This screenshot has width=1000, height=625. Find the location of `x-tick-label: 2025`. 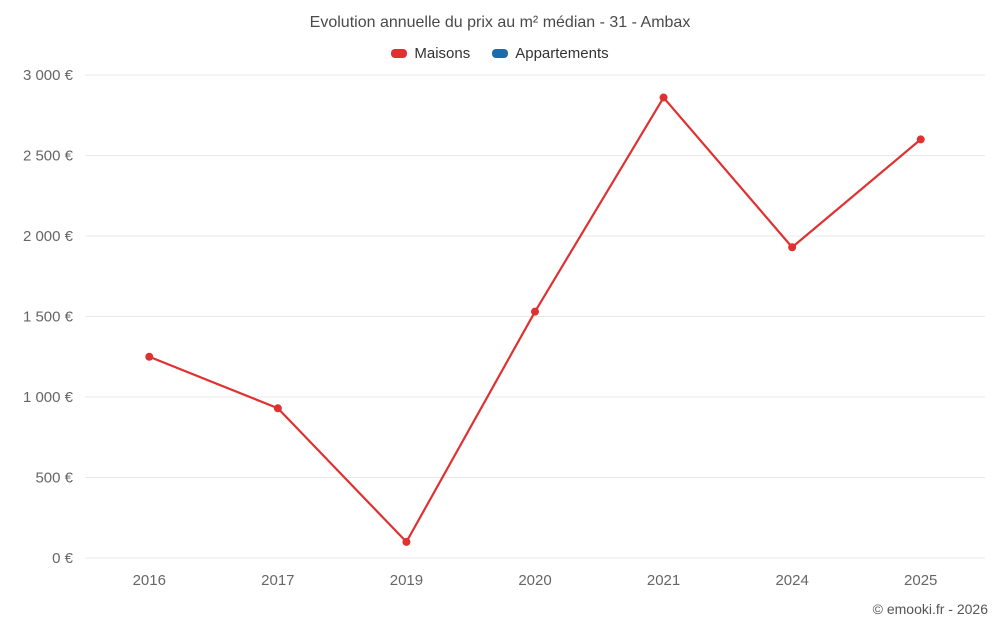

x-tick-label: 2025 is located at coordinates (920, 580).